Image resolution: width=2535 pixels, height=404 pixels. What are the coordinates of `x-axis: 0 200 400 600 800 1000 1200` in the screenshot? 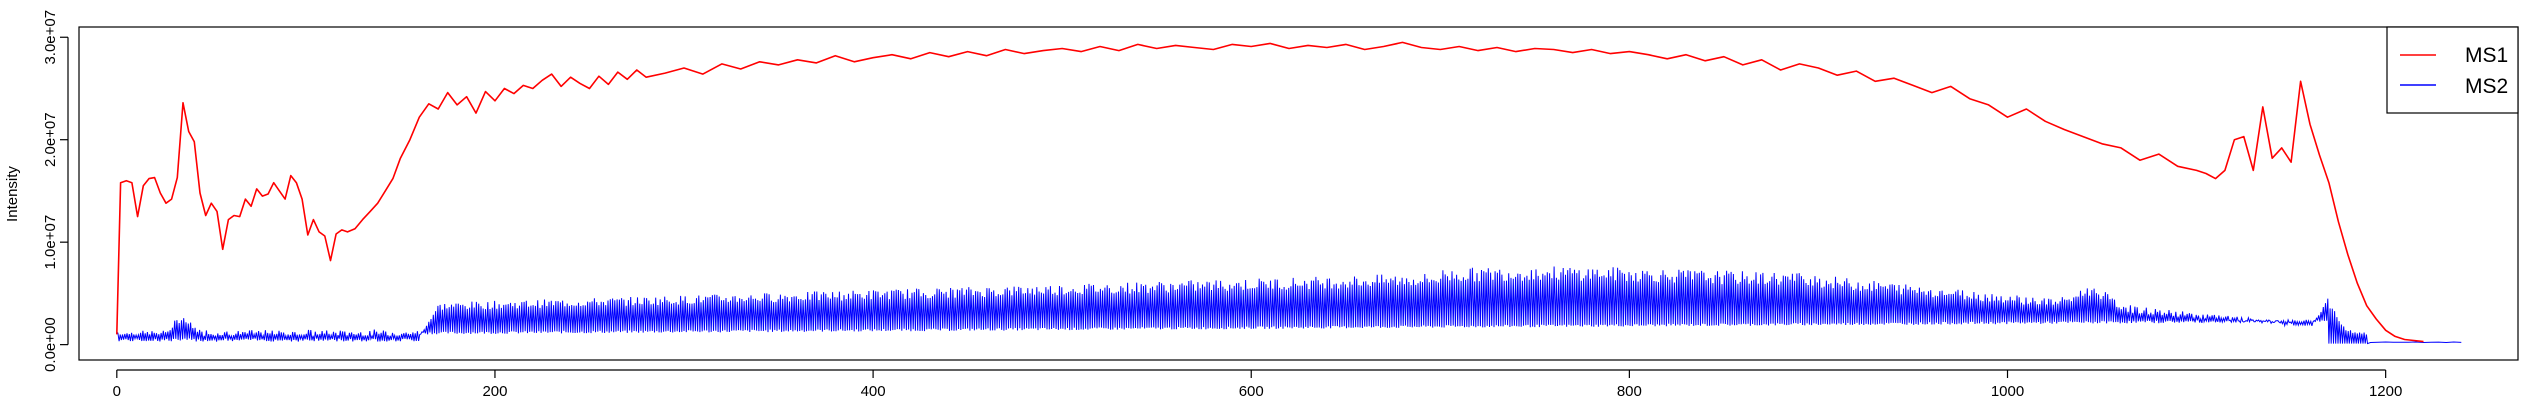 It's located at (1257, 384).